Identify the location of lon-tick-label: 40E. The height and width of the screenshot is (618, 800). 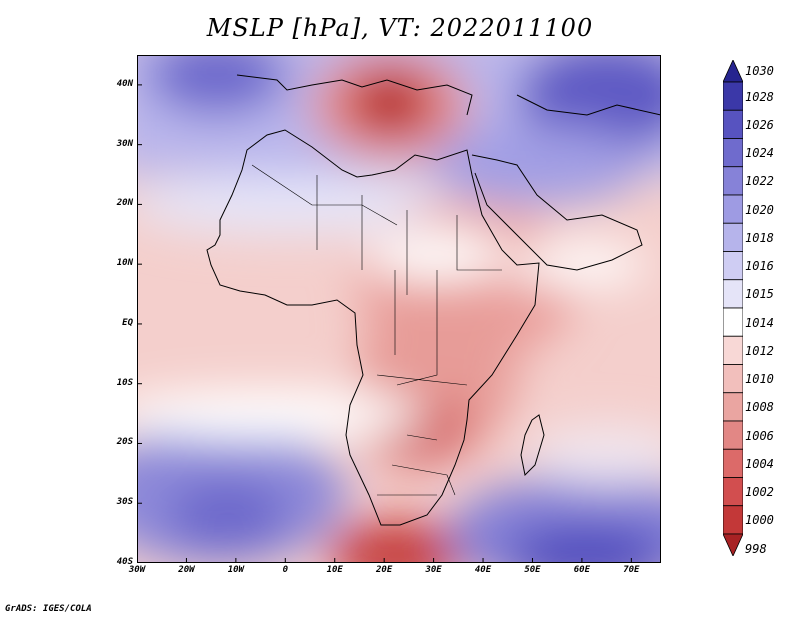
(483, 570).